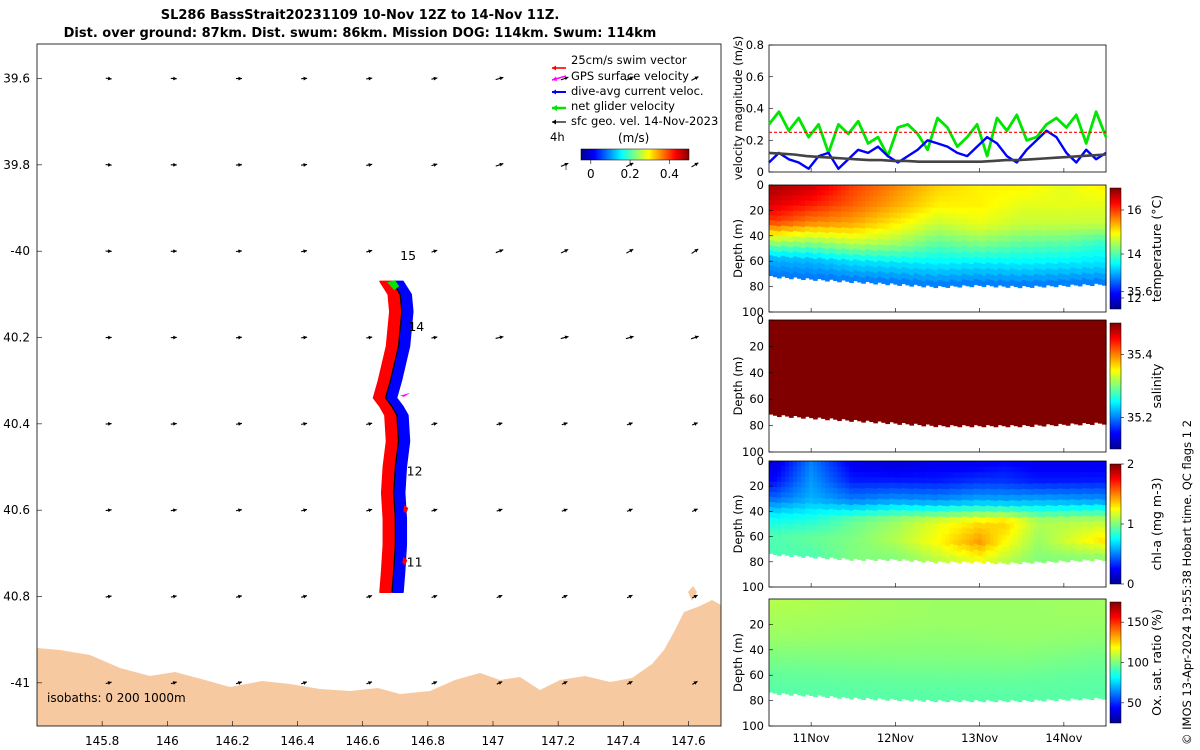 The width and height of the screenshot is (1200, 750). Describe the element at coordinates (415, 471) in the screenshot. I see `day-marker-12: 12` at that location.